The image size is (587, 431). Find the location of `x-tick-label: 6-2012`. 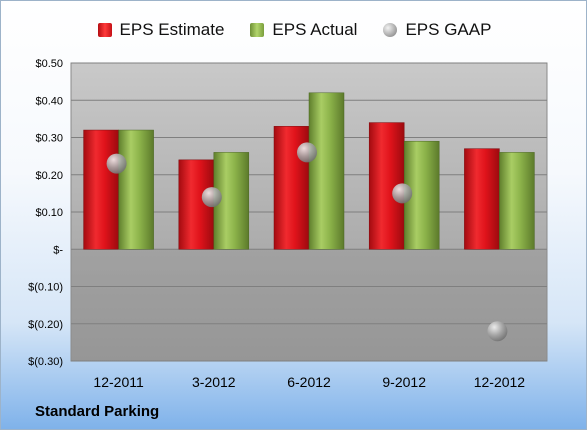

x-tick-label: 6-2012 is located at coordinates (309, 382).